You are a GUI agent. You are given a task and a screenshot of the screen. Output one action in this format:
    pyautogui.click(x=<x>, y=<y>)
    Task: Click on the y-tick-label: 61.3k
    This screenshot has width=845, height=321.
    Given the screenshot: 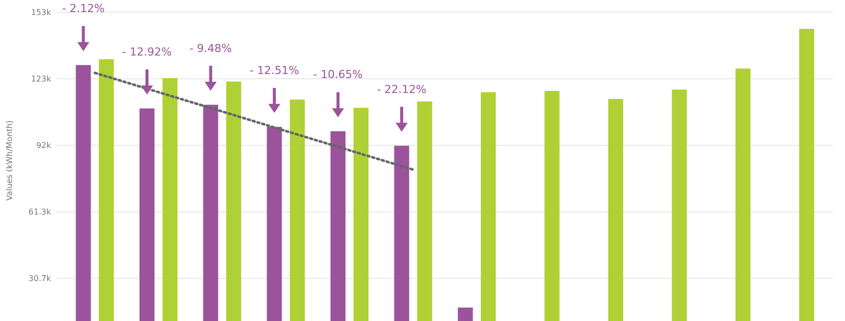 What is the action you would take?
    pyautogui.click(x=40, y=212)
    